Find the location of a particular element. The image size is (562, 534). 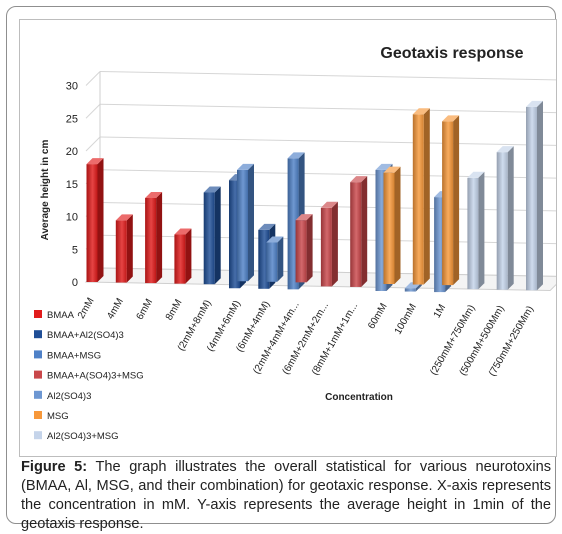

y-tick-label: 10 is located at coordinates (72, 218).